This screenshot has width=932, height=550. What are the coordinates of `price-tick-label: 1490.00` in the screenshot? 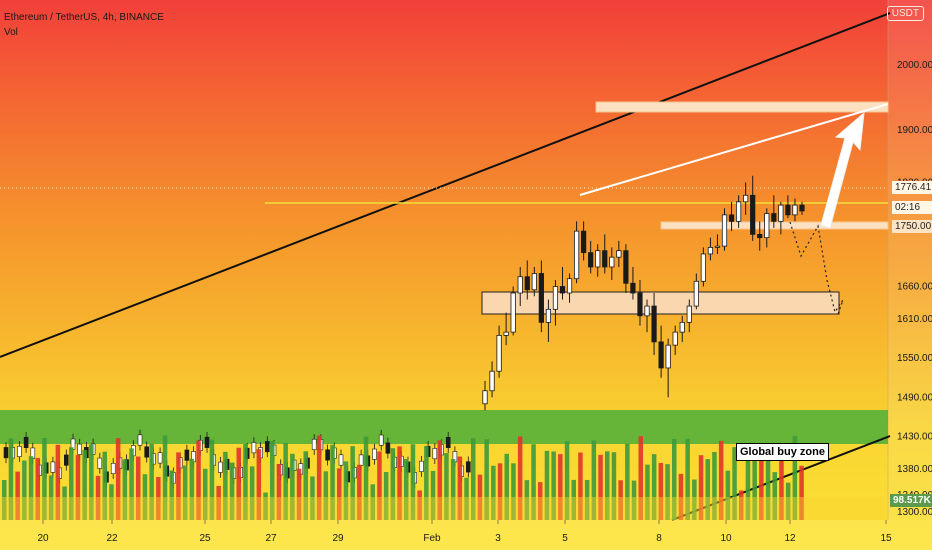 It's located at (914, 397).